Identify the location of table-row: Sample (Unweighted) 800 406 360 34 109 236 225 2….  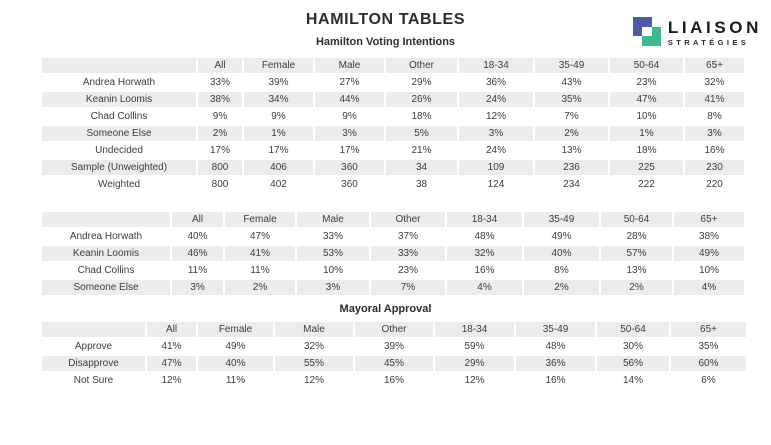
(393, 167).